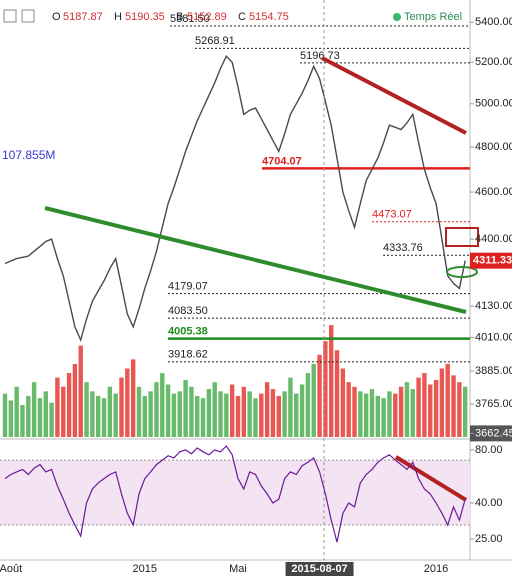 This screenshot has height=577, width=512. I want to click on level-label: 4333.76, so click(403, 248).